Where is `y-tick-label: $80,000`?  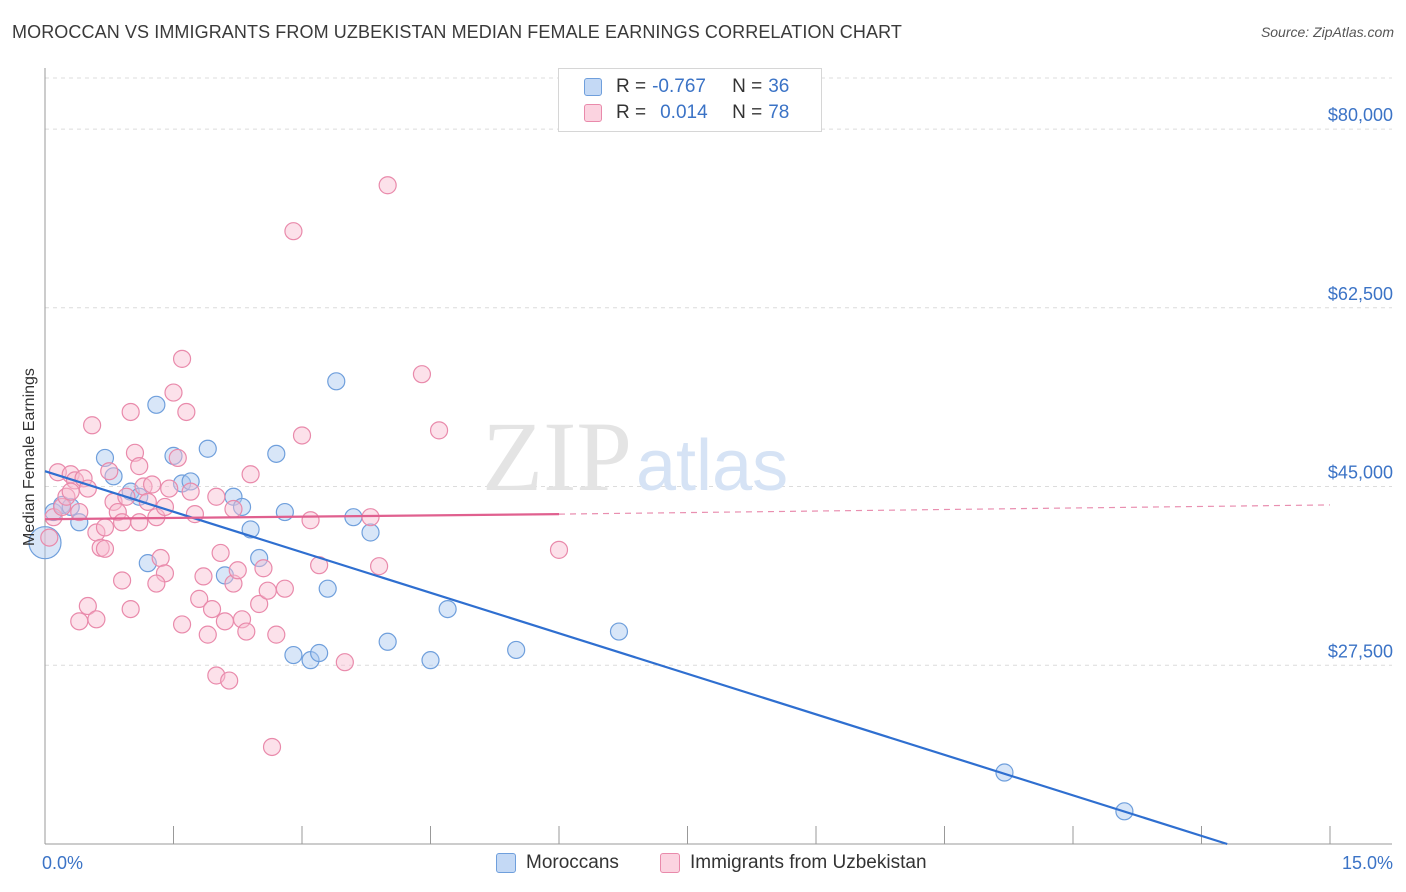
y-tick-label: $80,000 is located at coordinates (1360, 115).